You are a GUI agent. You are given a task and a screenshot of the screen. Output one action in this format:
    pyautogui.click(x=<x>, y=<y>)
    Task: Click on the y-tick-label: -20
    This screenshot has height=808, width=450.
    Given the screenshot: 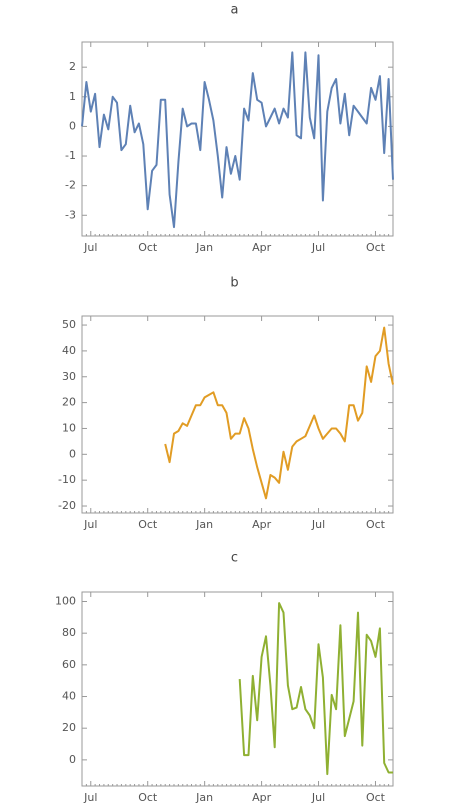 What is the action you would take?
    pyautogui.click(x=67, y=505)
    